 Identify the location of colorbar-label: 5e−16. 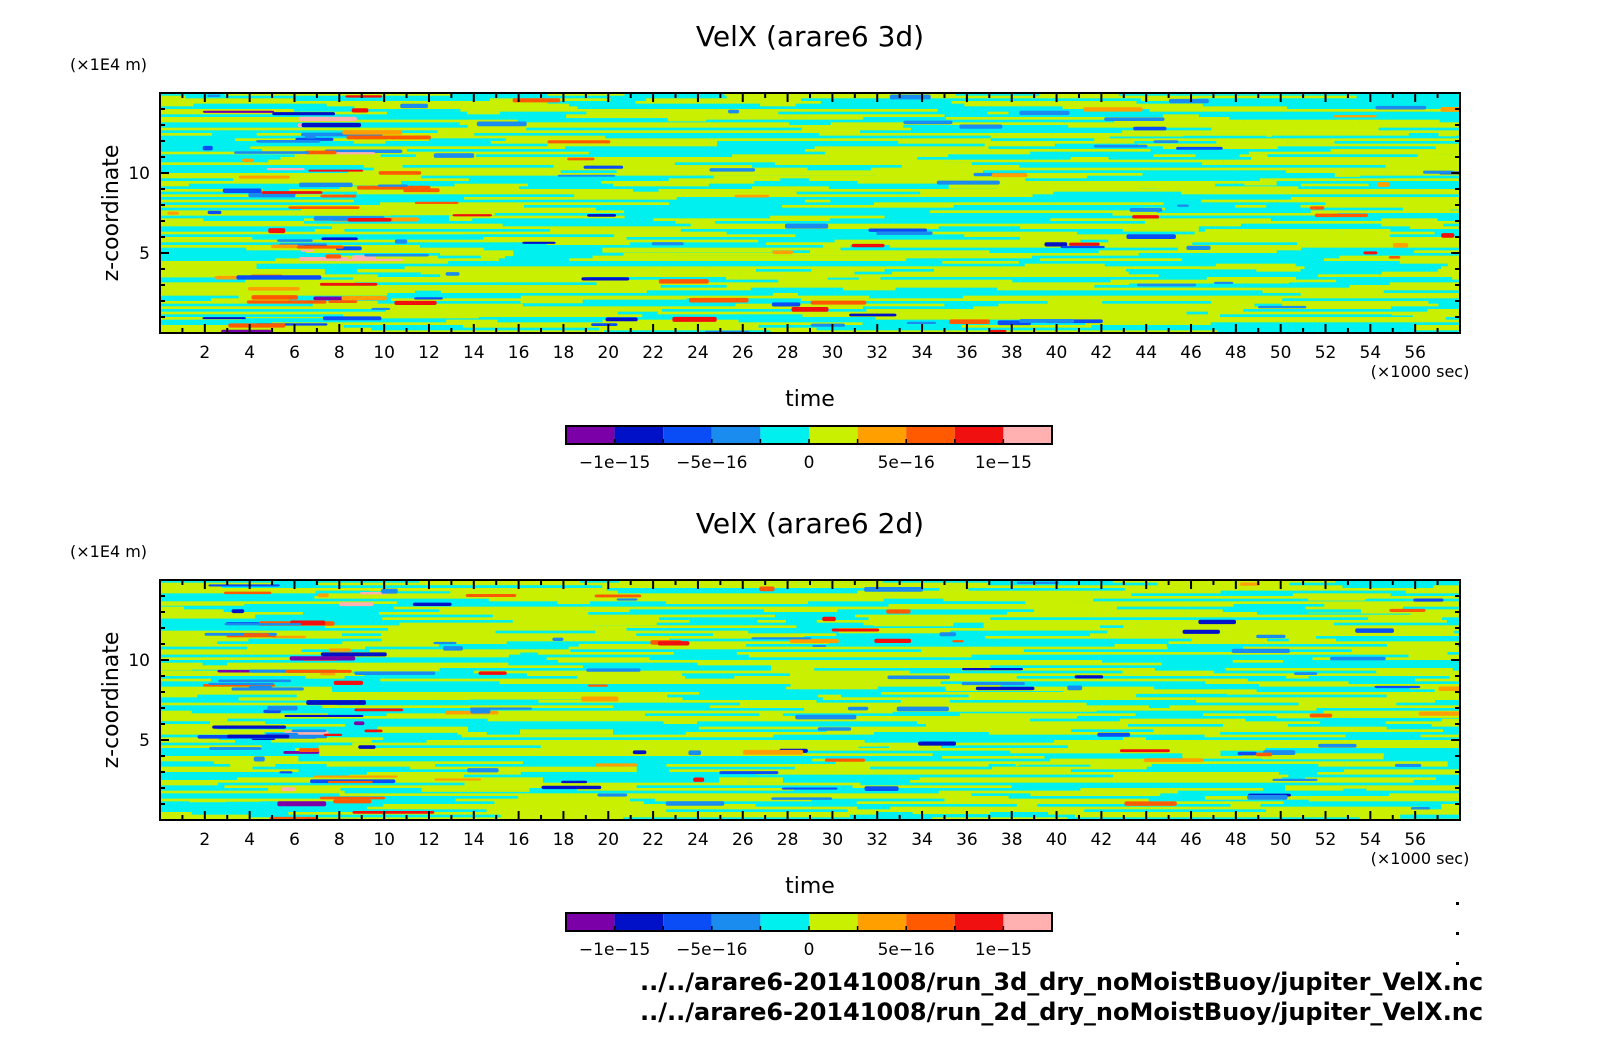
(906, 463).